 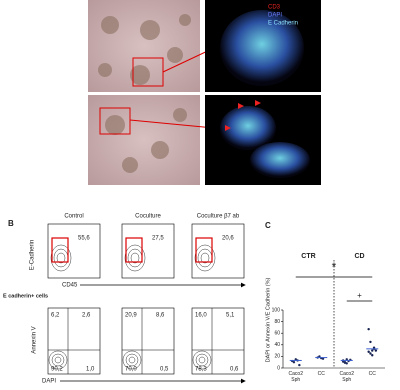 What do you see at coordinates (277, 357) in the screenshot?
I see `y-tick-label: 20` at bounding box center [277, 357].